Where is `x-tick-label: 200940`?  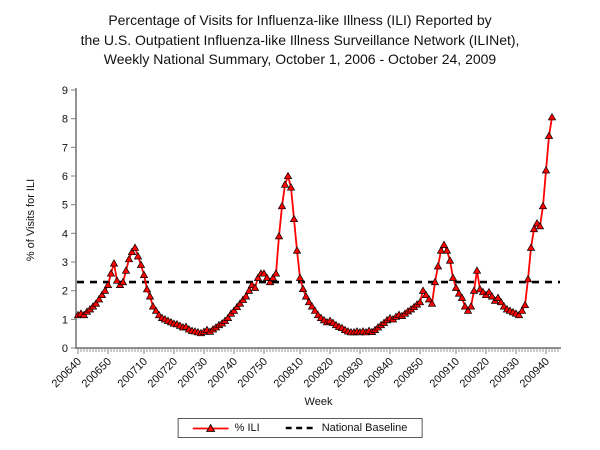 x-tick-label: 200940 is located at coordinates (535, 373).